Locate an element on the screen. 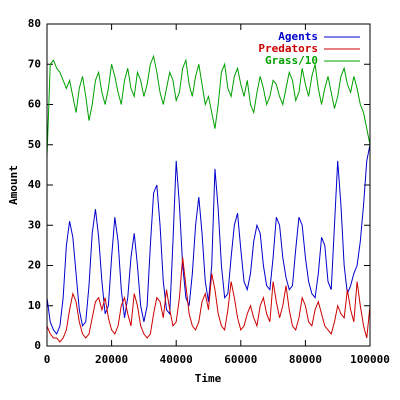 Image resolution: width=400 pixels, height=400 pixels. y-tick-label: 40 is located at coordinates (34, 184).